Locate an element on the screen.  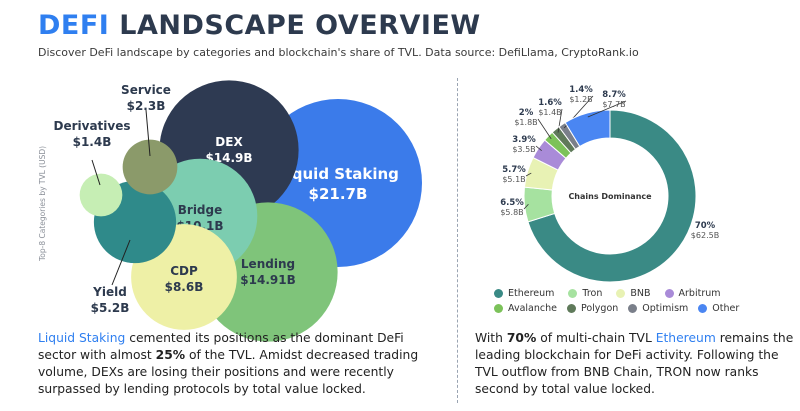
bubble-label: Liquid Staking is located at coordinates (338, 174).